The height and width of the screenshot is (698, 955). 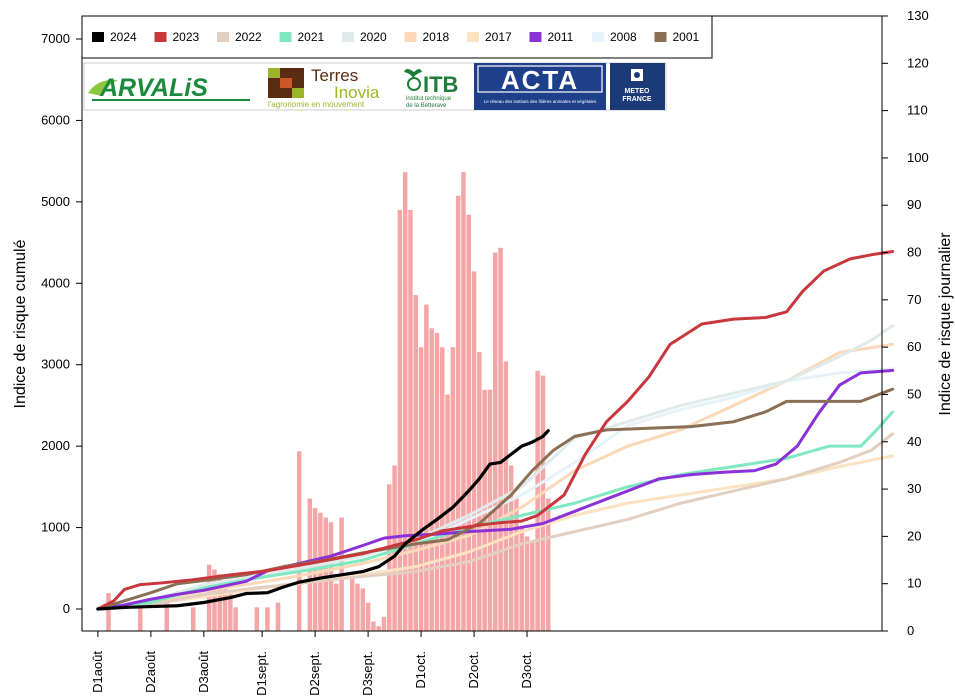 What do you see at coordinates (20, 323) in the screenshot?
I see `y-axis-title: Indice de risque cumulé` at bounding box center [20, 323].